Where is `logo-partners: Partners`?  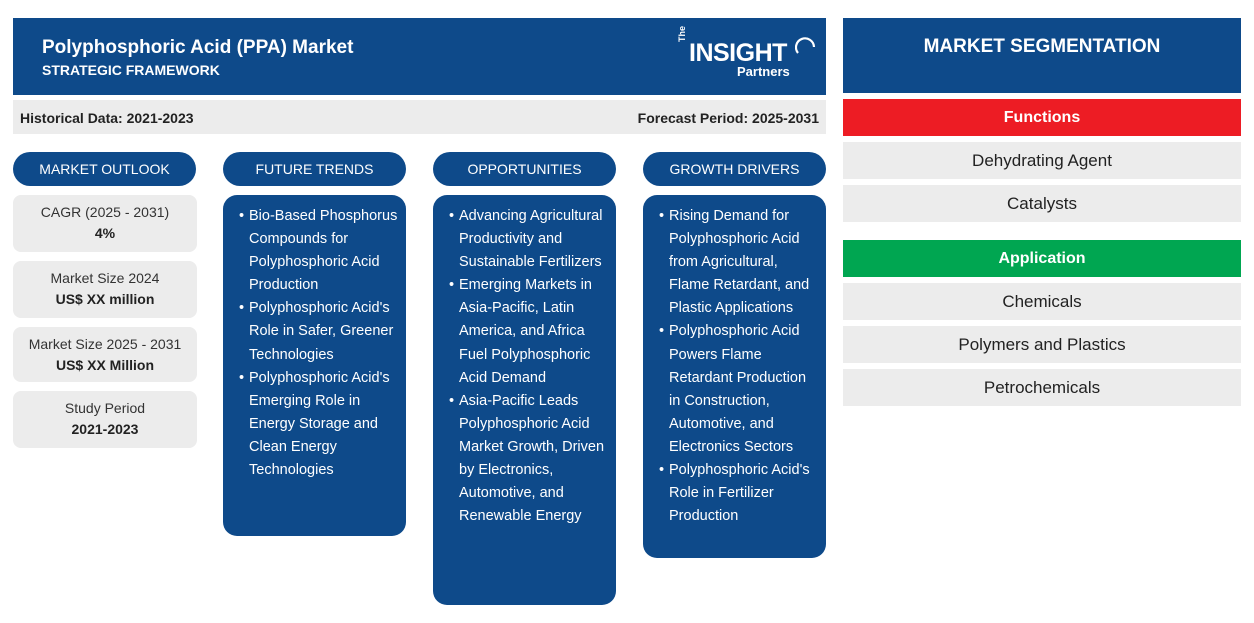
logo-partners: Partners is located at coordinates (763, 71).